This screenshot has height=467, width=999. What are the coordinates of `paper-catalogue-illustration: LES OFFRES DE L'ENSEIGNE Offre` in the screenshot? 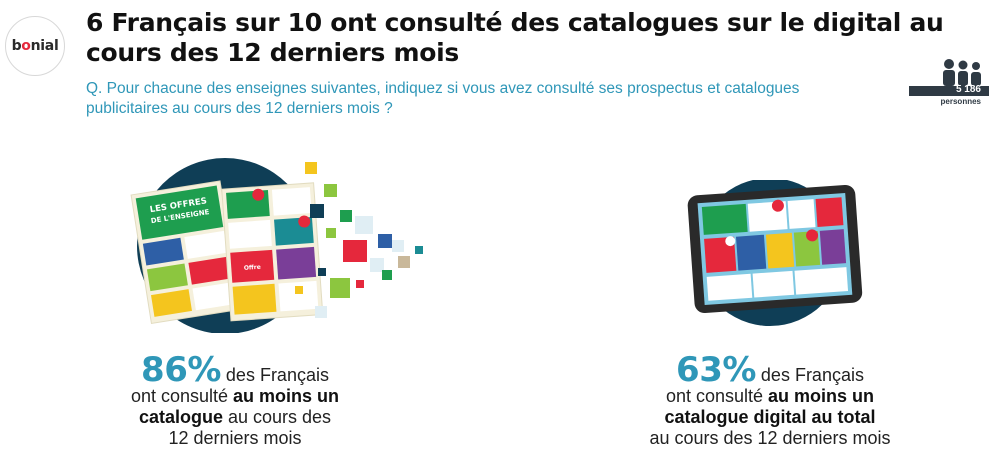 It's located at (276, 245).